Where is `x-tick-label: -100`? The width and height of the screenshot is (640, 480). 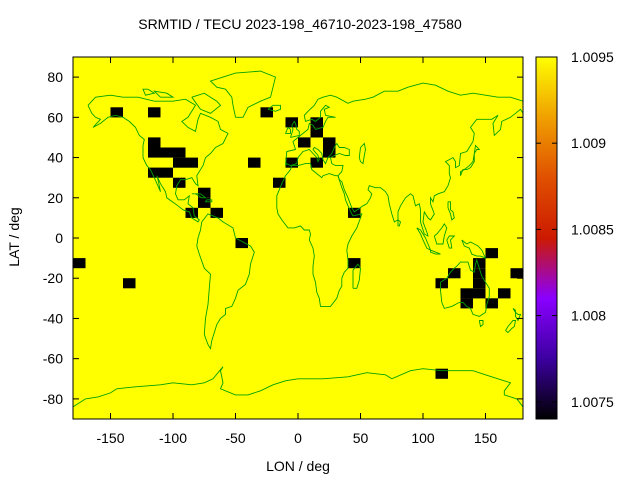 x-tick-label: -100 is located at coordinates (173, 438).